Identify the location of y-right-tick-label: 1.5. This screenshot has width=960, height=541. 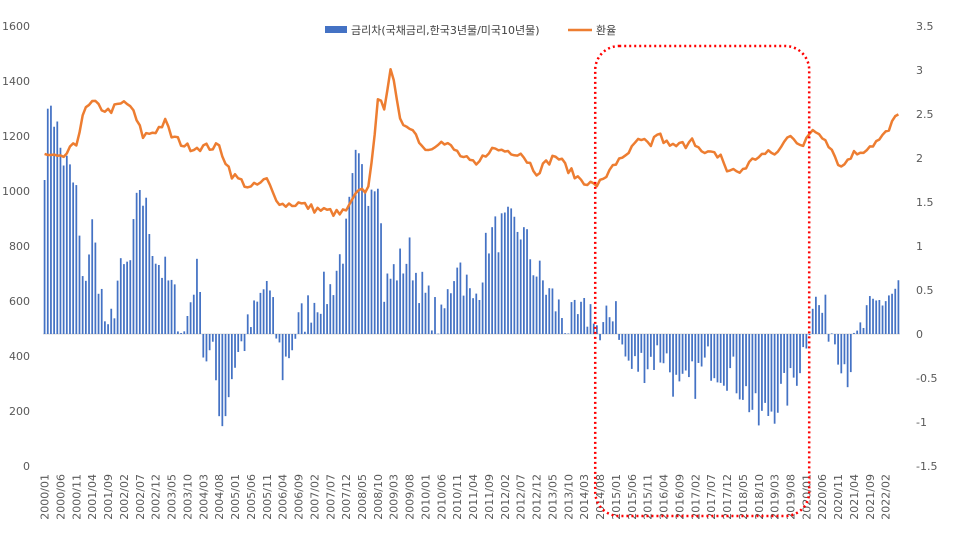
(925, 202).